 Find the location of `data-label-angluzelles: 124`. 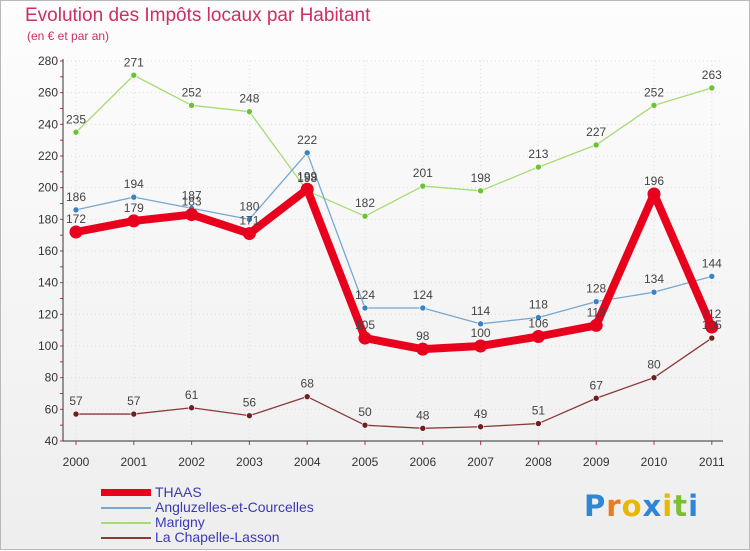

data-label-angluzelles: 124 is located at coordinates (365, 295).